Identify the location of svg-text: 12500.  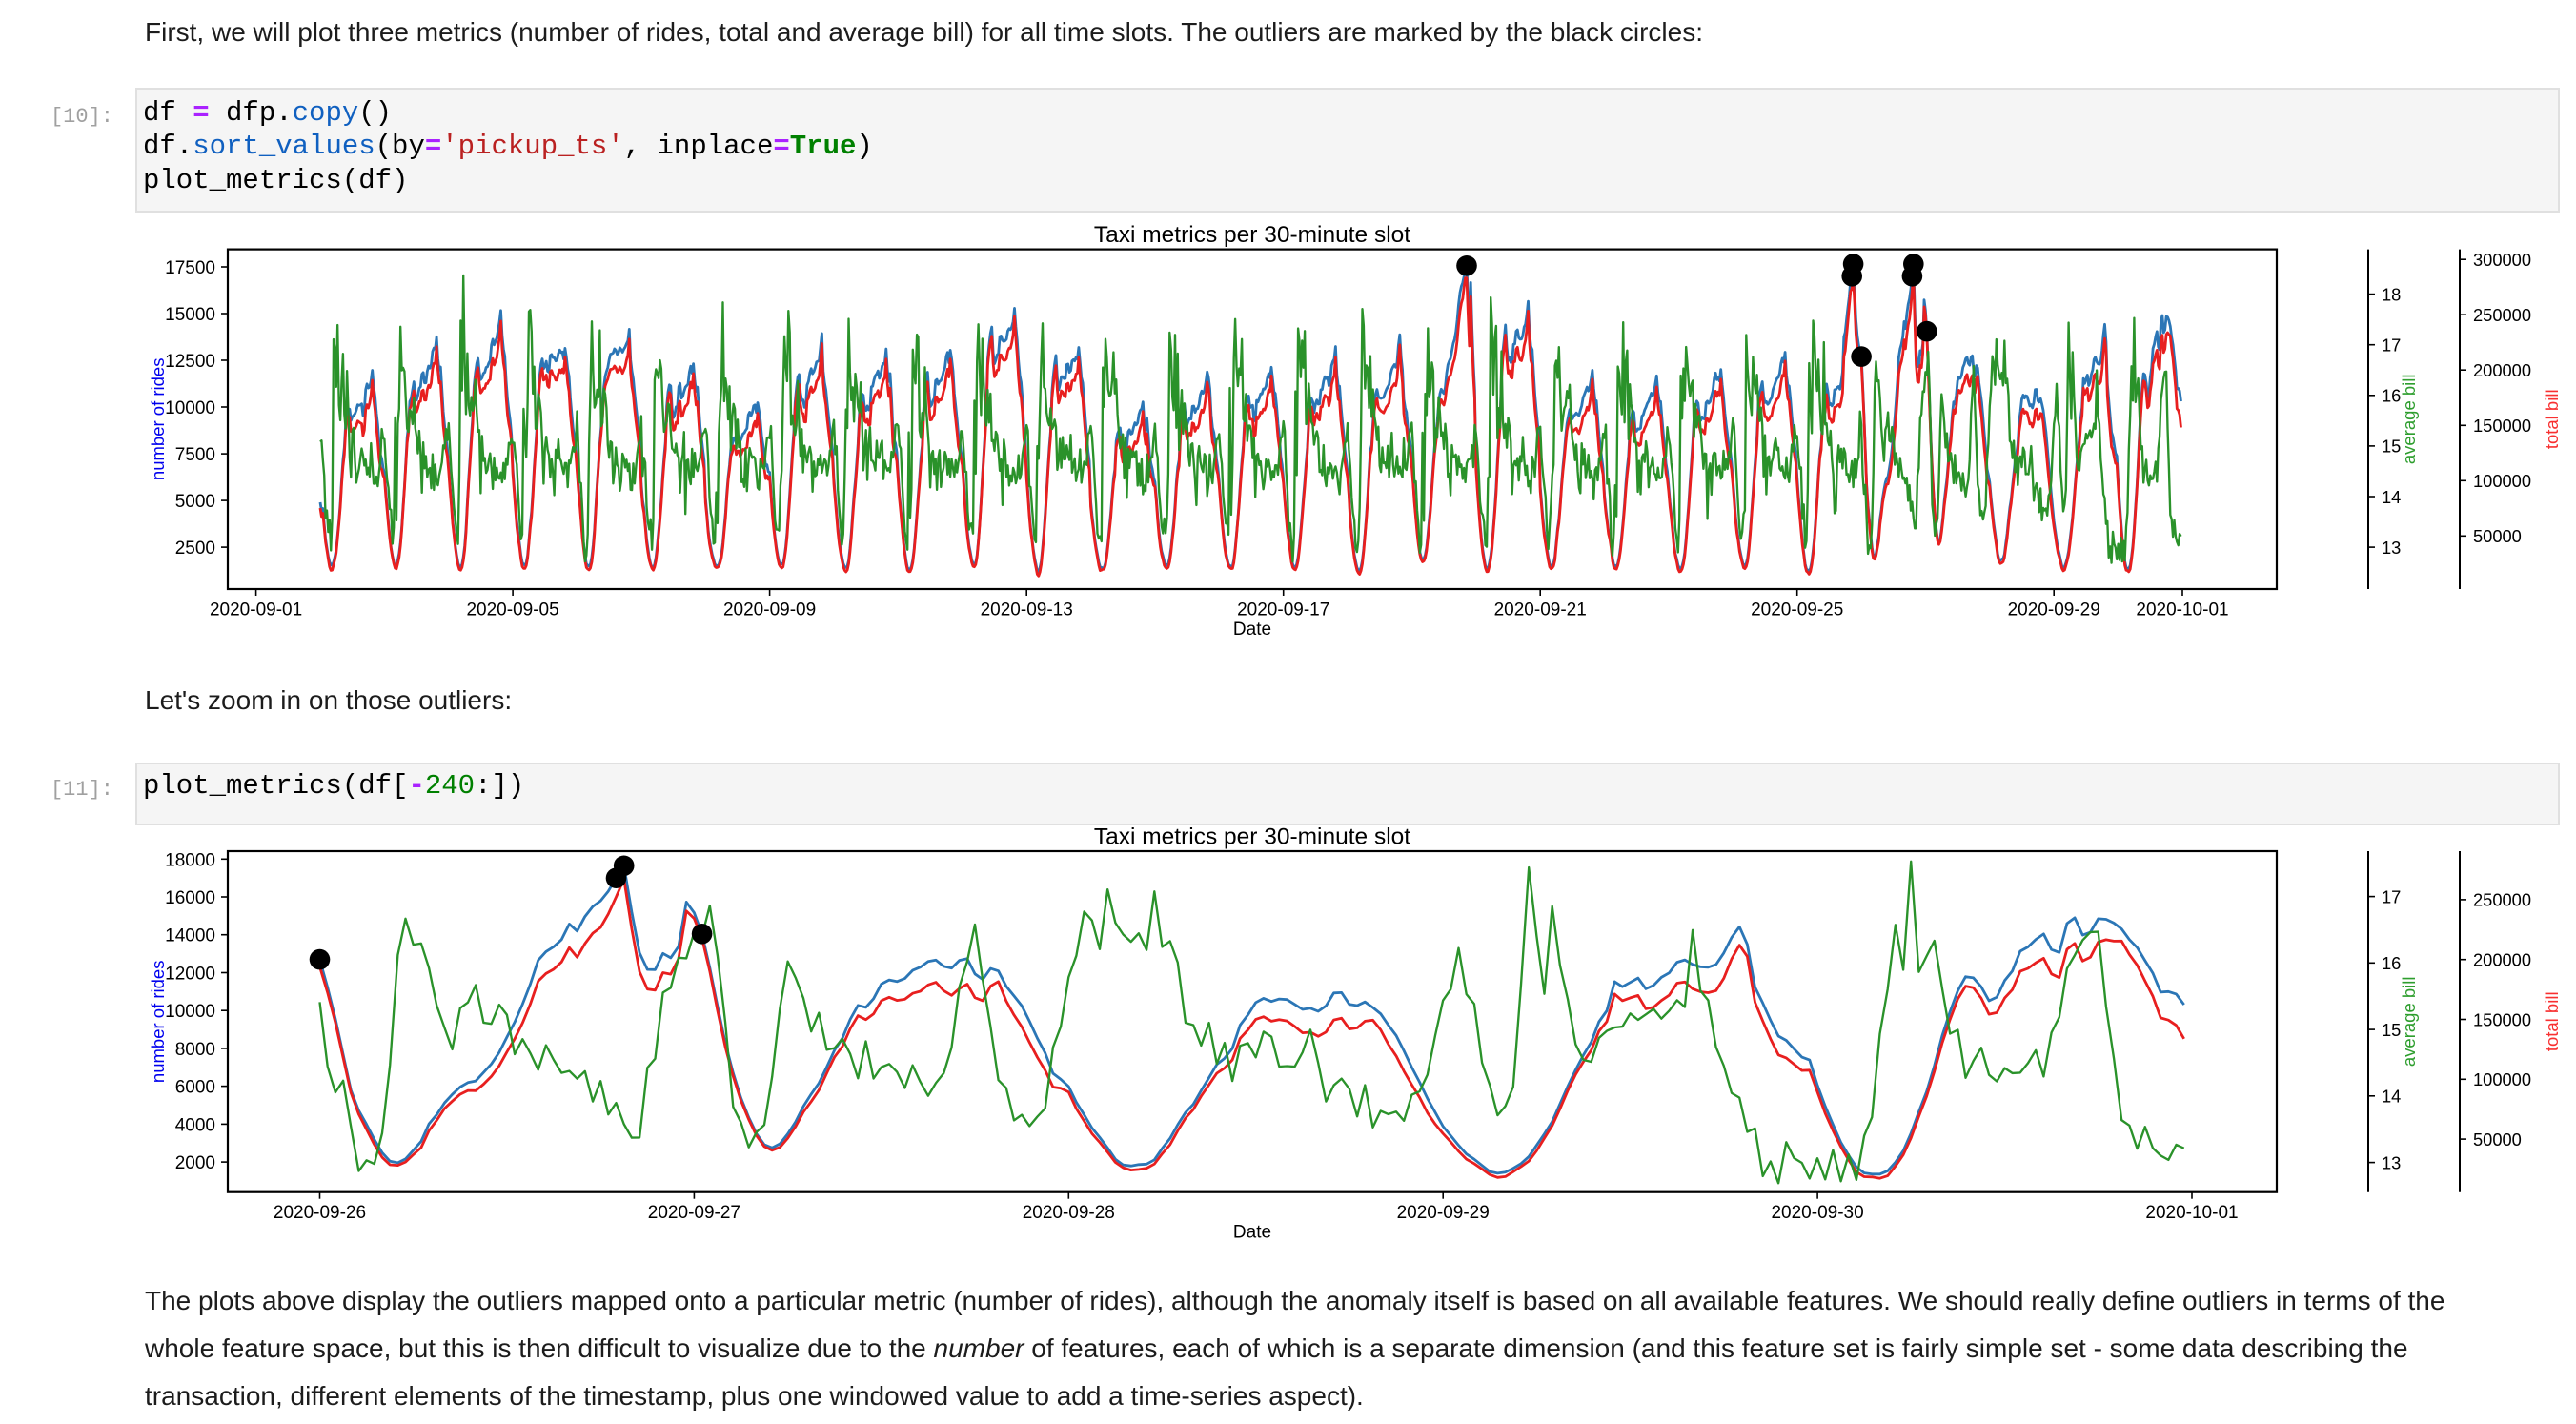
(190, 362).